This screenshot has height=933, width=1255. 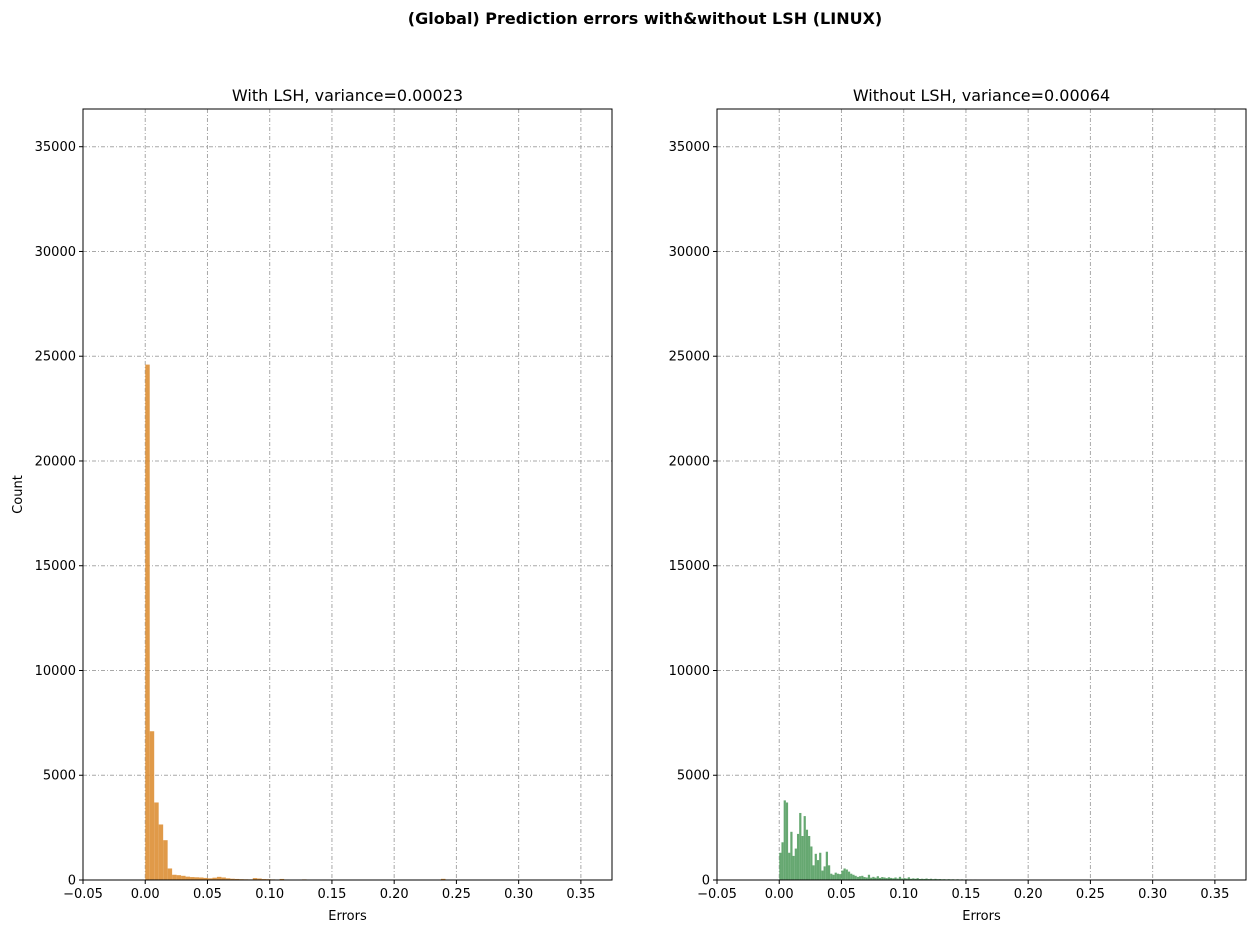 I want to click on x-tick-label: 0.35, so click(x=580, y=894).